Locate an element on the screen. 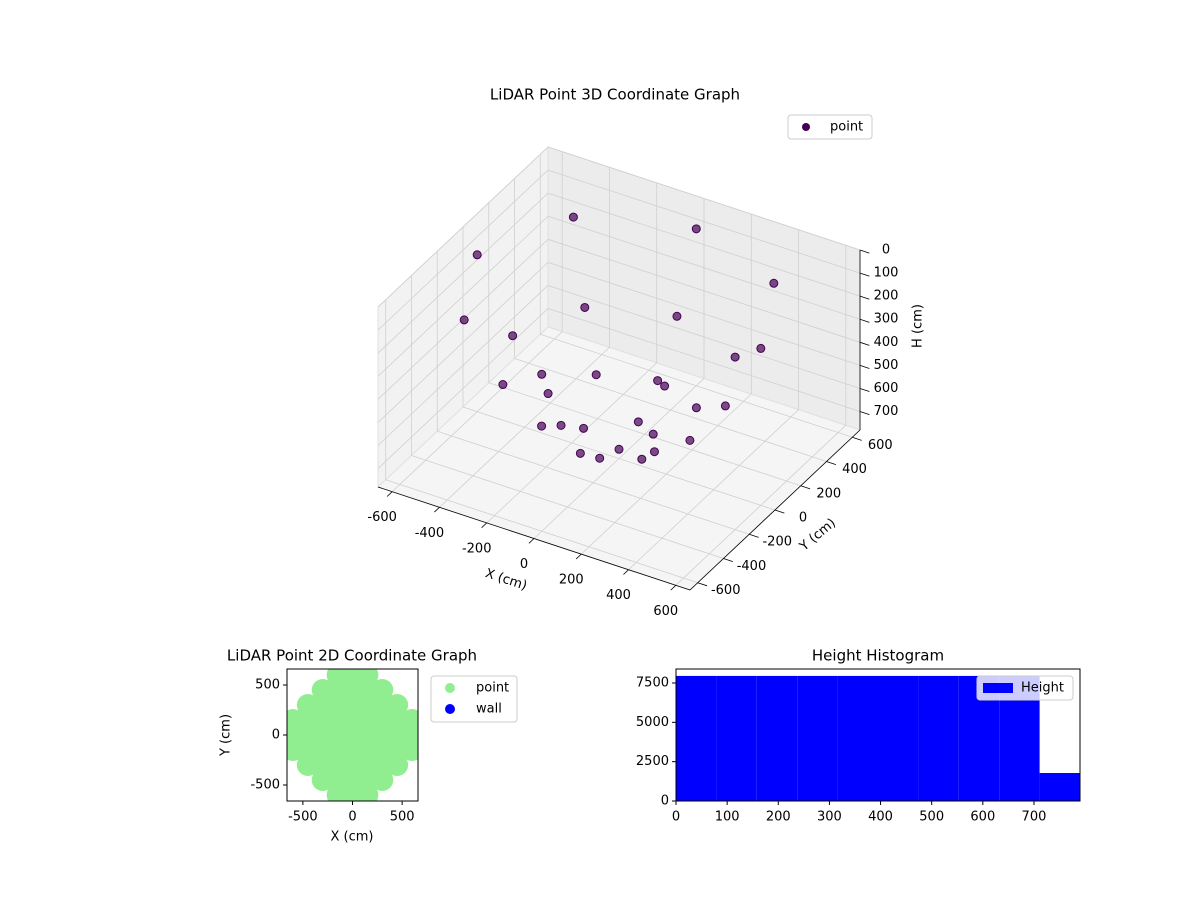 This screenshot has height=900, width=1200. legend-label: wall is located at coordinates (489, 709).